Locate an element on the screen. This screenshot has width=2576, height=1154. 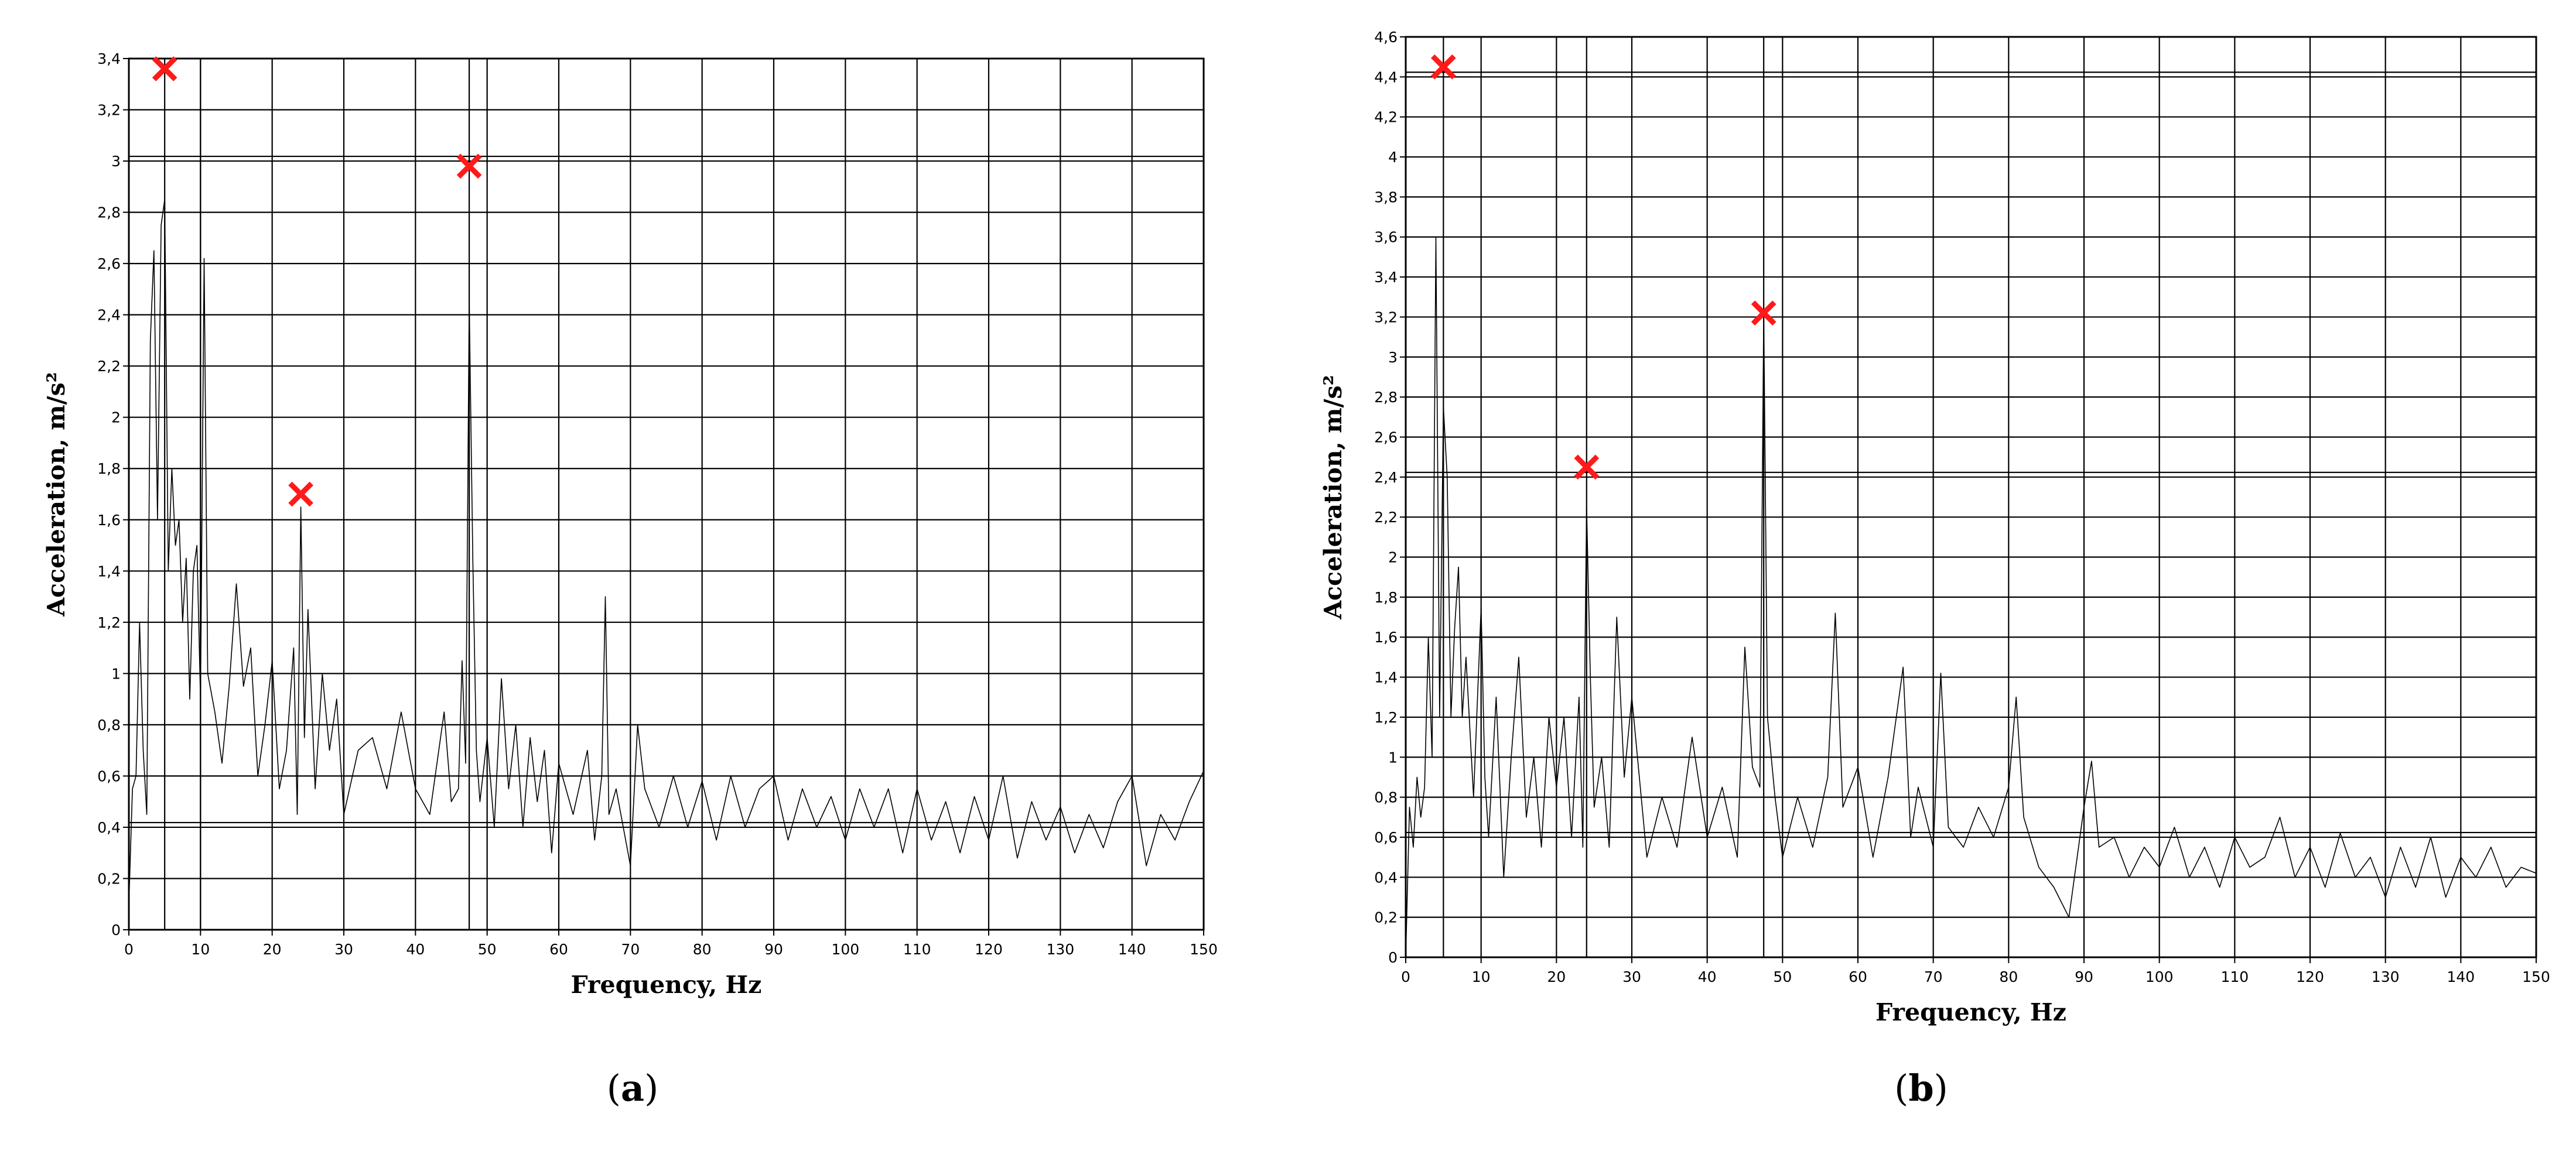
panel-b-xtick-label-6: 60 is located at coordinates (1858, 976).